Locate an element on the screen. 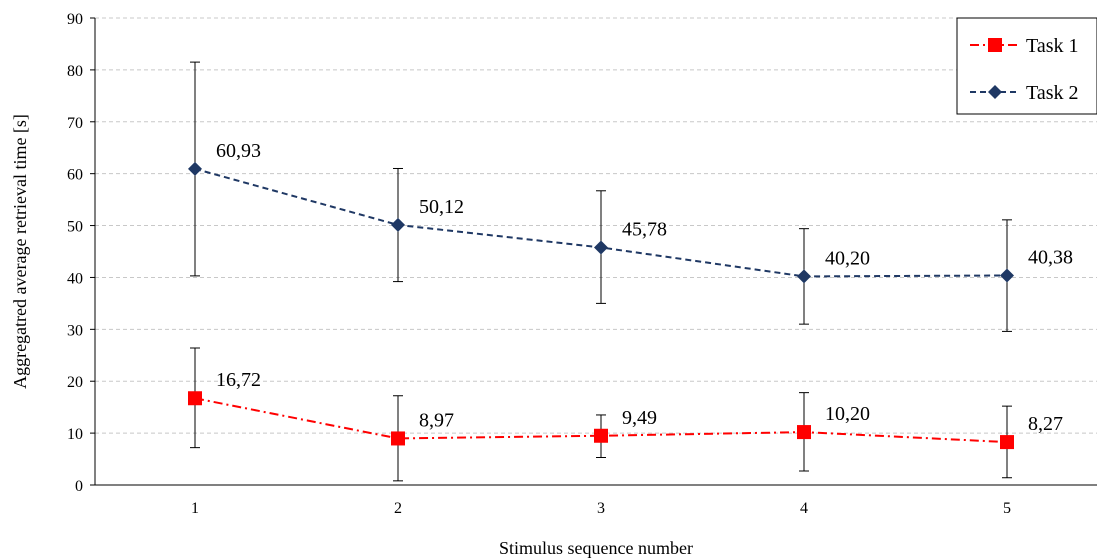 The width and height of the screenshot is (1097, 558). x-axis-title: Stimulus sequence number is located at coordinates (596, 548).